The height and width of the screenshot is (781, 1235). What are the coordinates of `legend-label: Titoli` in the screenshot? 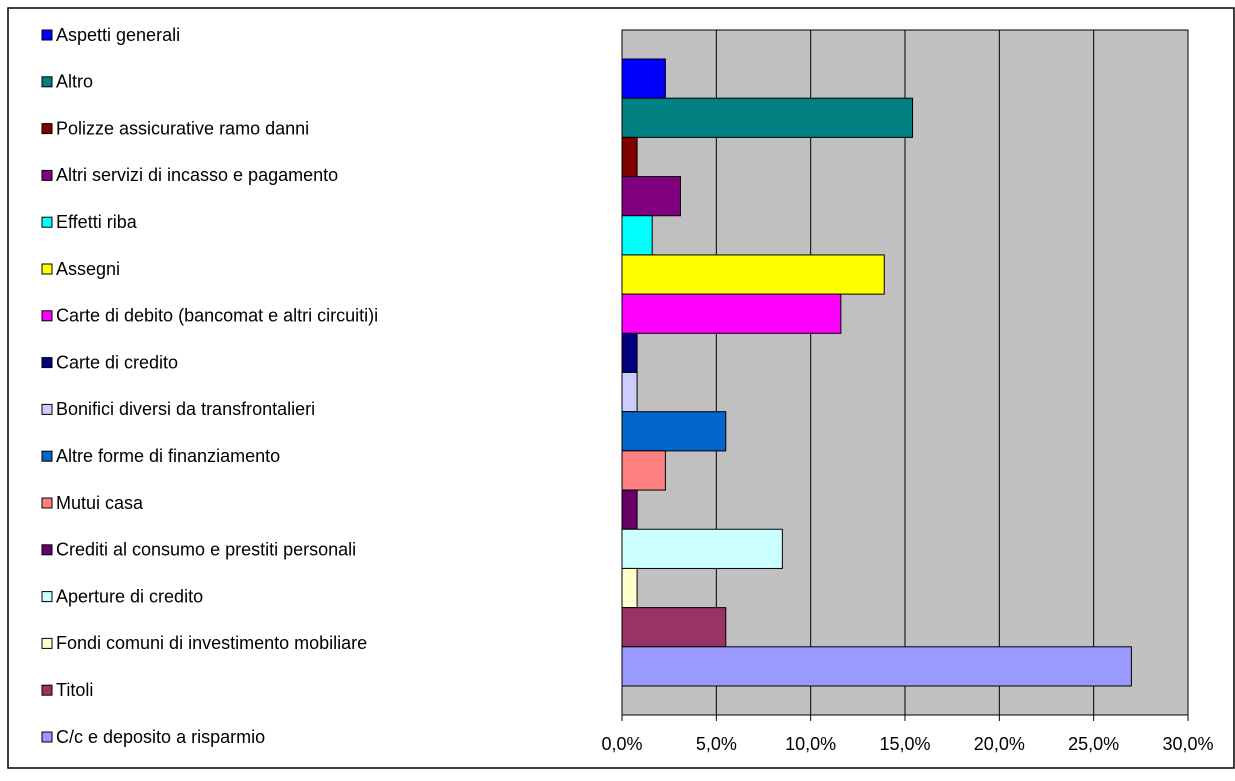 It's located at (74, 690).